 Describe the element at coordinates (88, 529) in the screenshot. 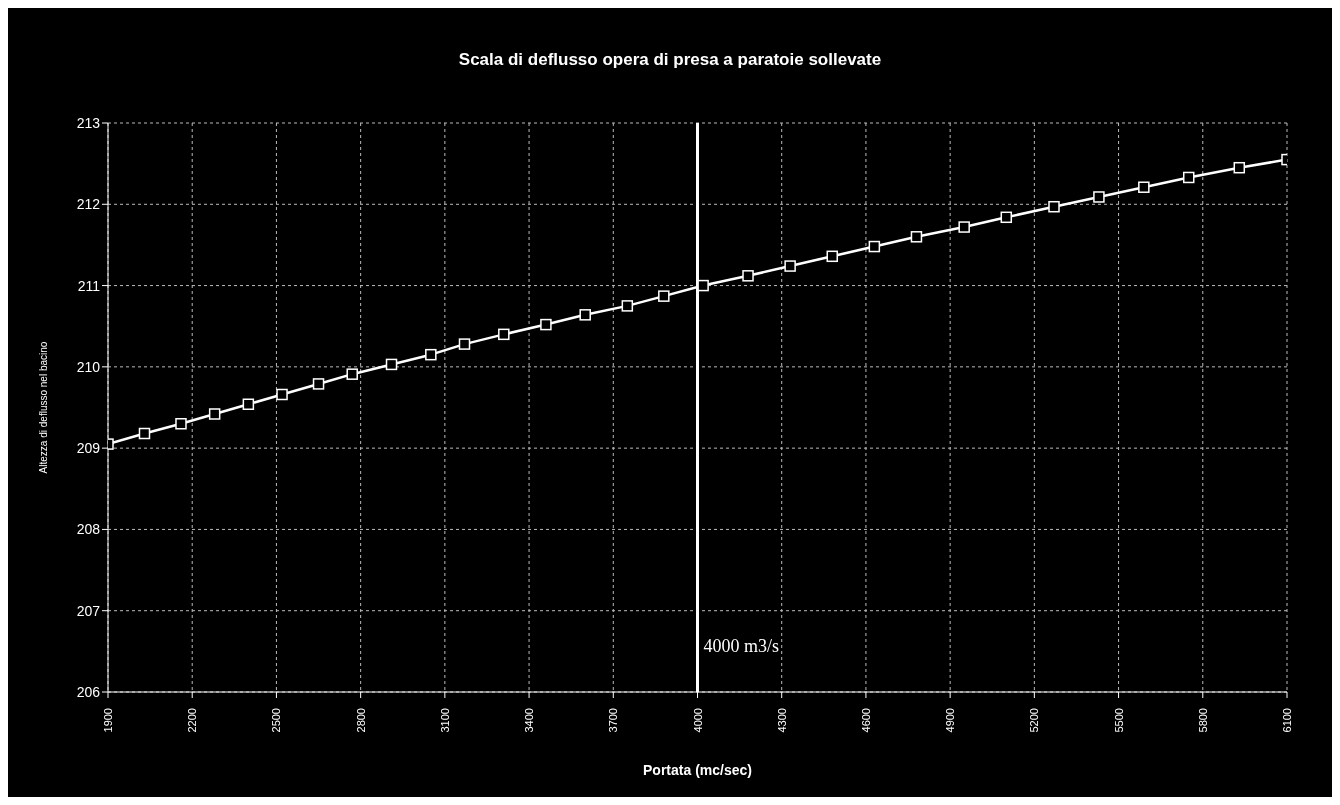

I see `y-tick-label: 208` at that location.